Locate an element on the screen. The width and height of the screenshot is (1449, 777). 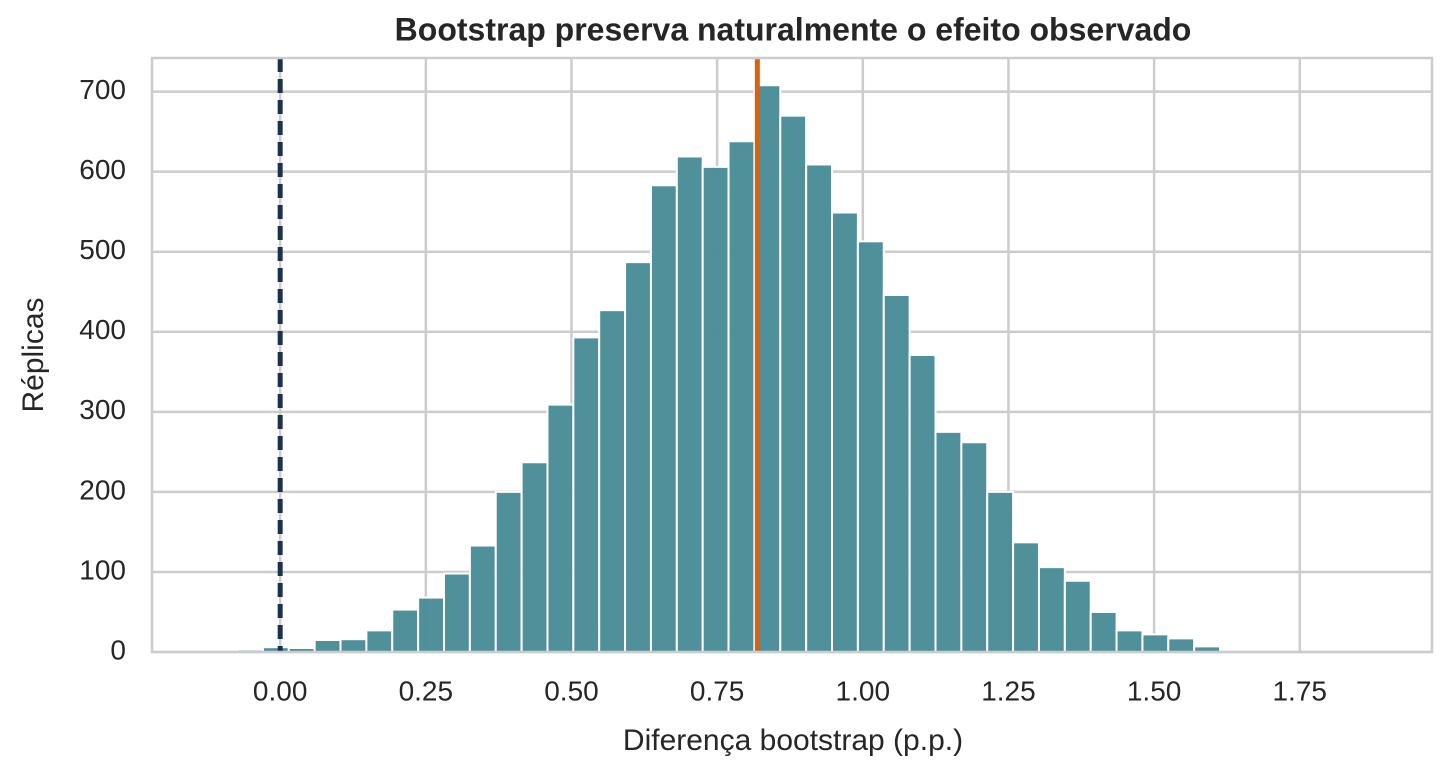
y-tick-label: 0 is located at coordinates (118, 649).